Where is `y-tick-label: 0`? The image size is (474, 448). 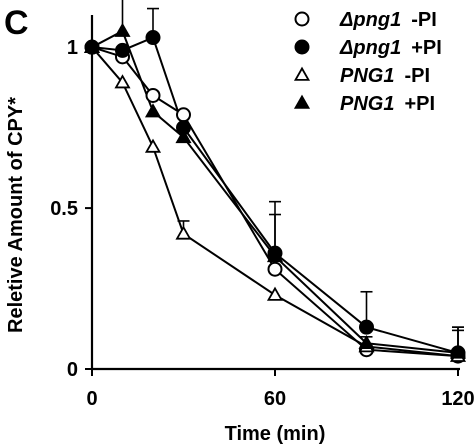
y-tick-label: 0 is located at coordinates (72, 370).